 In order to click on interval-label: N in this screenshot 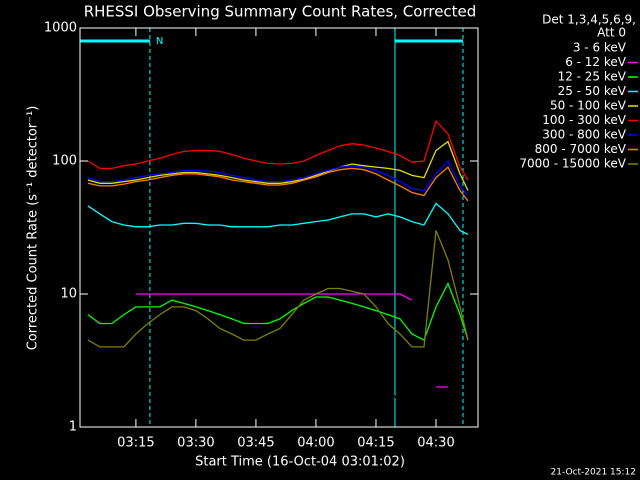, I will do `click(159, 41)`.